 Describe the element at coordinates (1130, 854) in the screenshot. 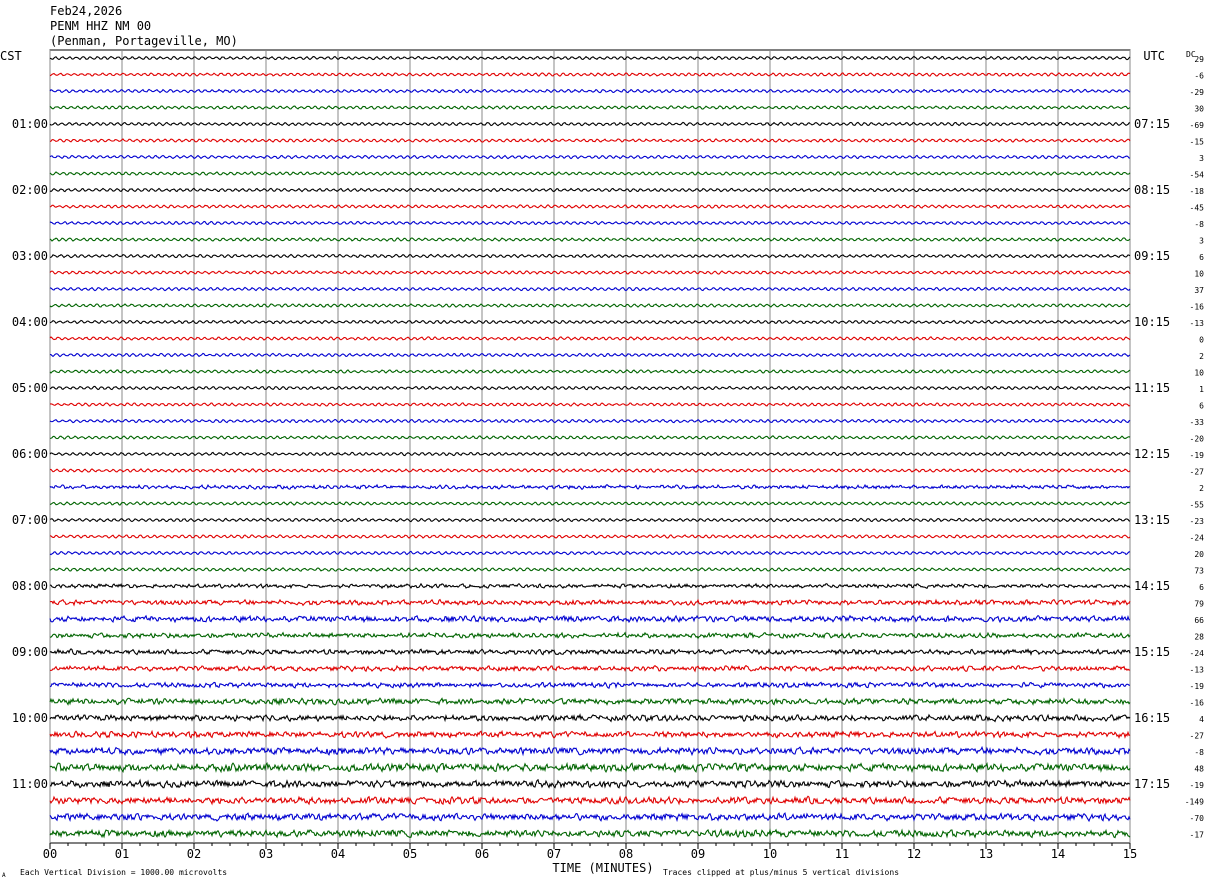

I see `x-tick-label: 15` at that location.